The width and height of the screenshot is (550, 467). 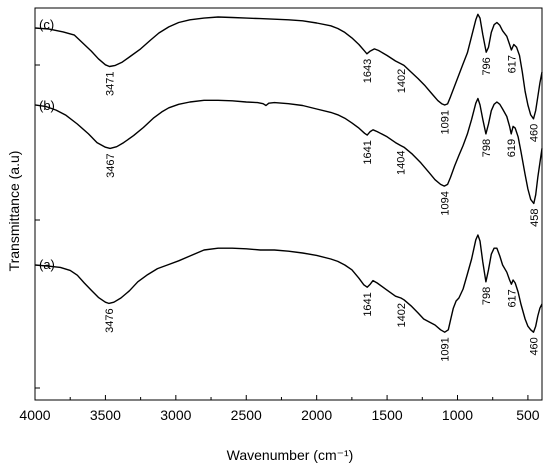 What do you see at coordinates (387, 415) in the screenshot?
I see `x-tick-label: 1500` at bounding box center [387, 415].